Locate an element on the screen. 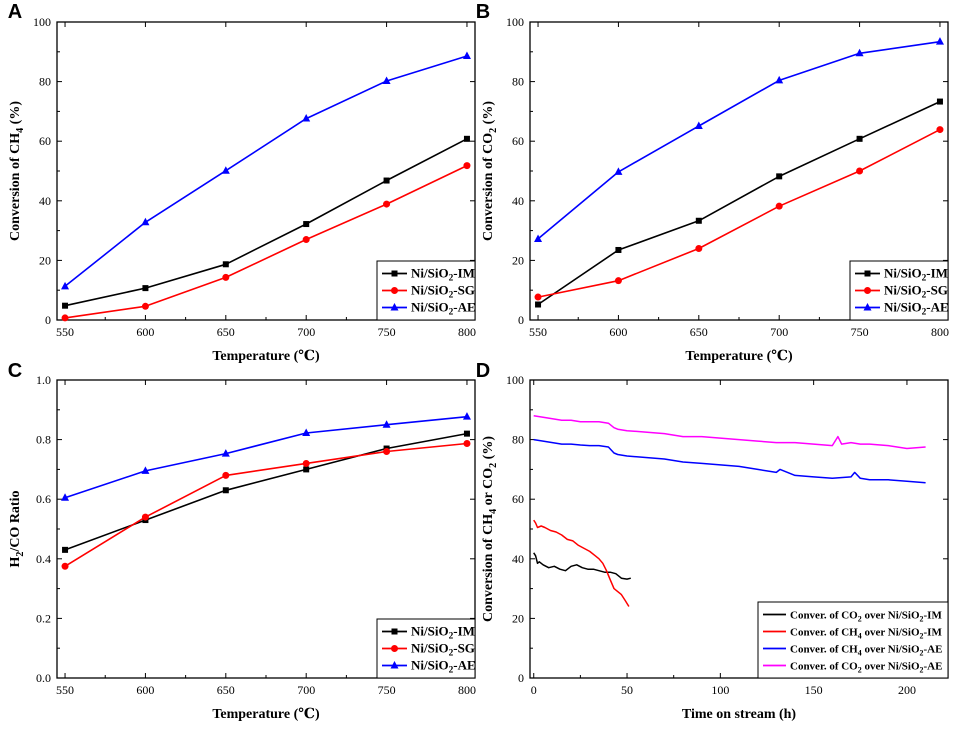  y-tick-label: 20 is located at coordinates (45, 260).